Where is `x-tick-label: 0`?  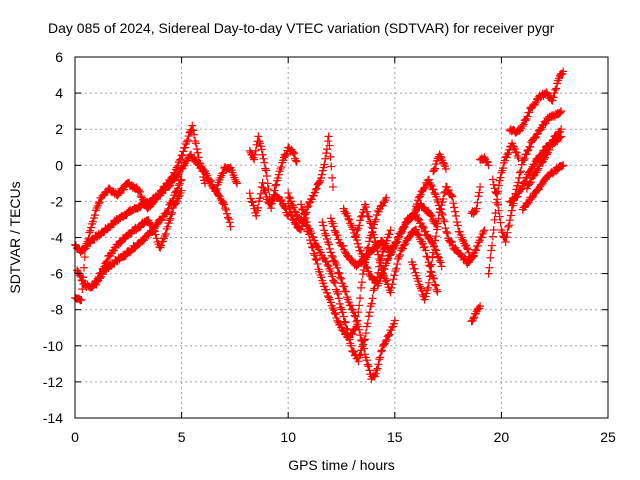 x-tick-label: 0 is located at coordinates (75, 437).